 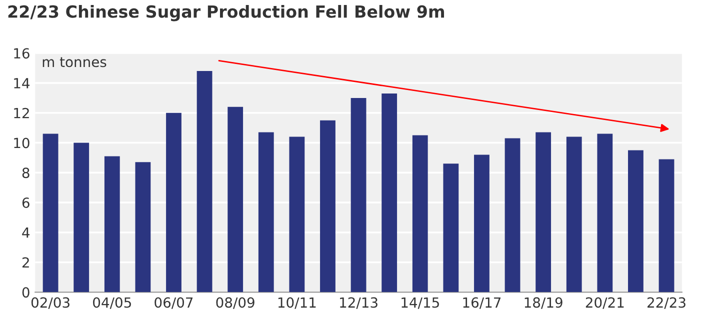 What do you see at coordinates (420, 303) in the screenshot?
I see `x-tick-label: 14/15` at bounding box center [420, 303].